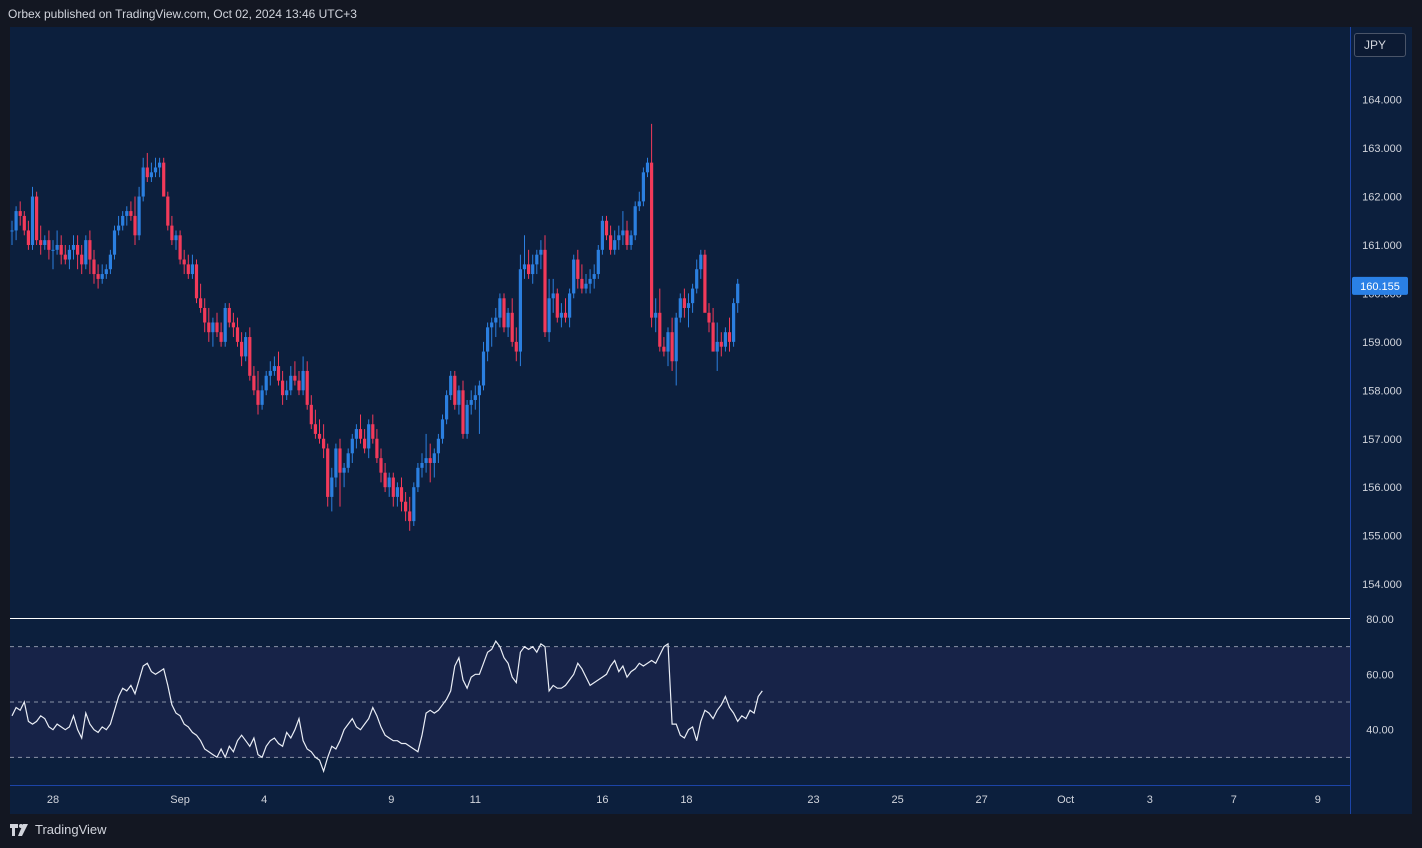 This screenshot has width=1422, height=848. Describe the element at coordinates (684, 800) in the screenshot. I see `time-ticks: 28 Sep 4 9 11 16 18 23 25 27 Oct 3 7 9` at that location.